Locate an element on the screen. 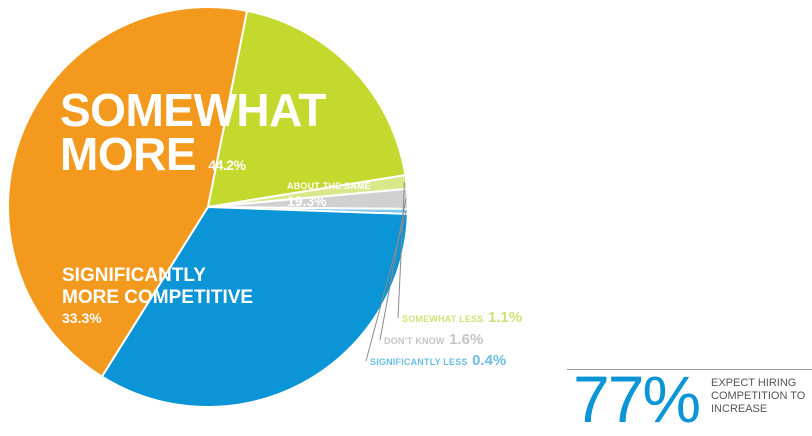  slice-label-significantly-more-line2: MORE COMPETITIVE is located at coordinates (158, 297).